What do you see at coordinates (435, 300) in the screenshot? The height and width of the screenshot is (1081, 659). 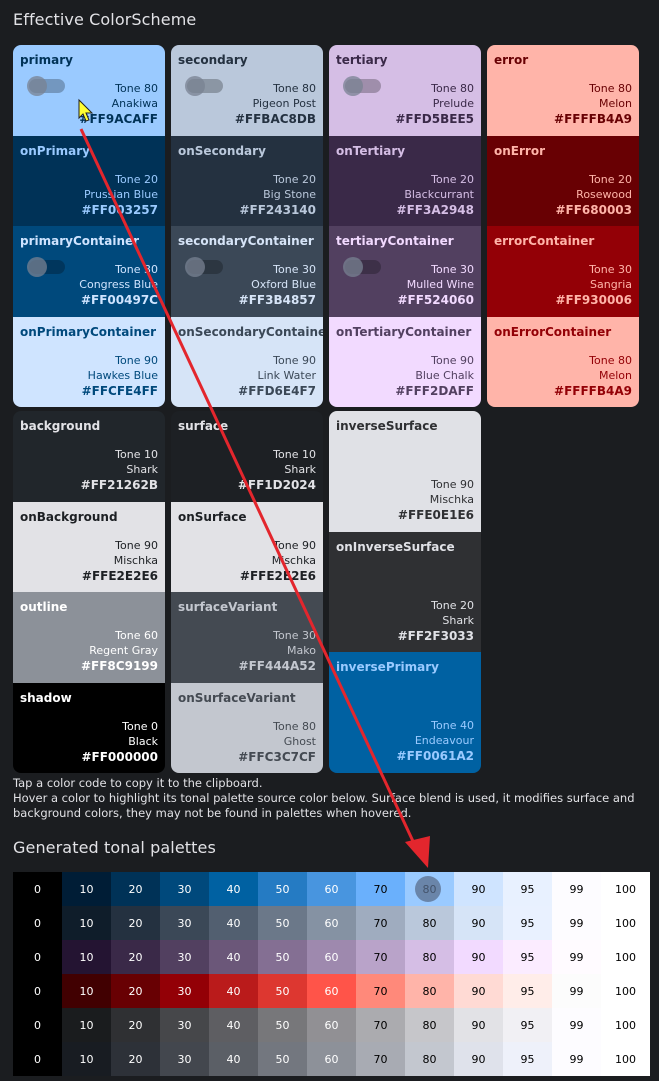 I see `hex-code: #FF524060` at bounding box center [435, 300].